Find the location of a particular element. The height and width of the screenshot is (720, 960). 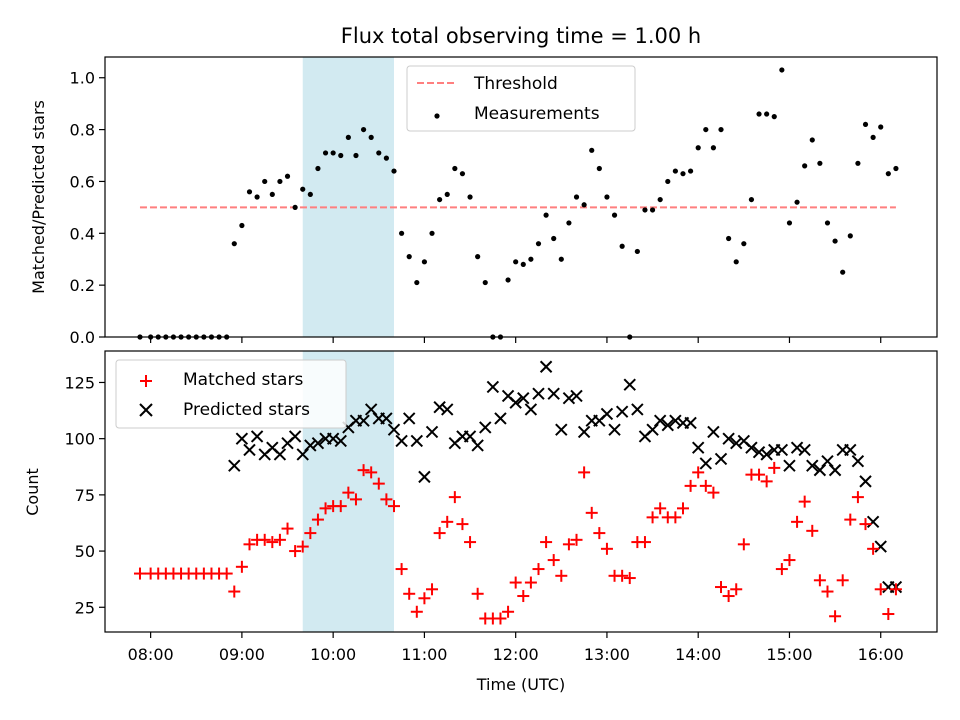

top-y-tick-label: 0.0 is located at coordinates (82, 337).